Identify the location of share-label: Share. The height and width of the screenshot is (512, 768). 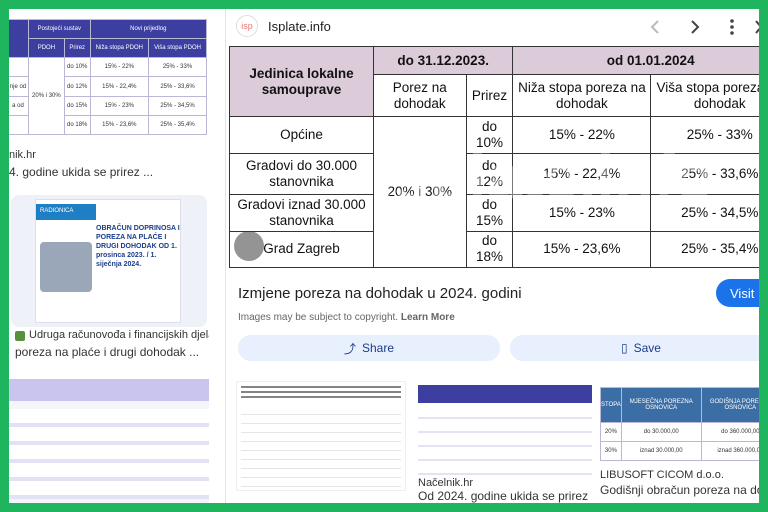
(378, 348).